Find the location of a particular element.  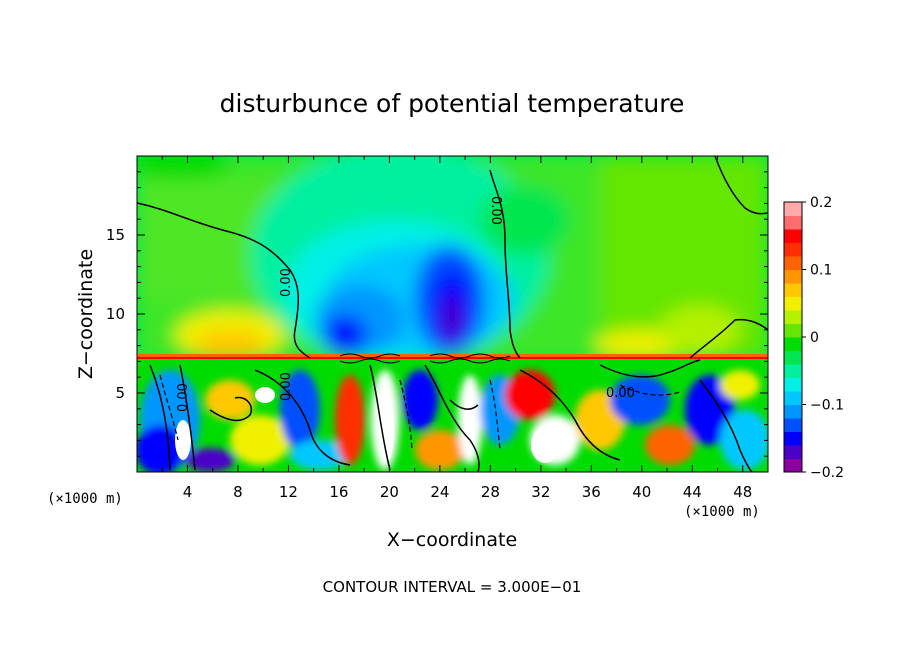

contour-interval-note: CONTOUR INTERVAL = 3.000E−01 is located at coordinates (452, 587).